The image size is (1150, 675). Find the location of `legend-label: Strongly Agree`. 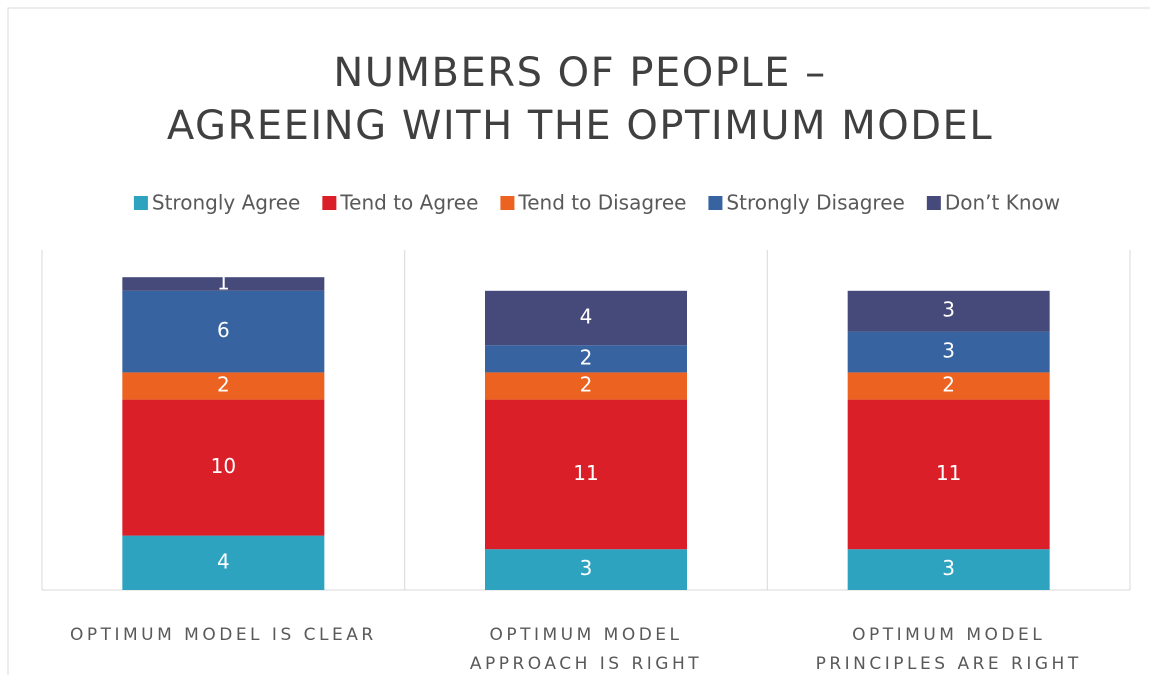

legend-label: Strongly Agree is located at coordinates (226, 203).